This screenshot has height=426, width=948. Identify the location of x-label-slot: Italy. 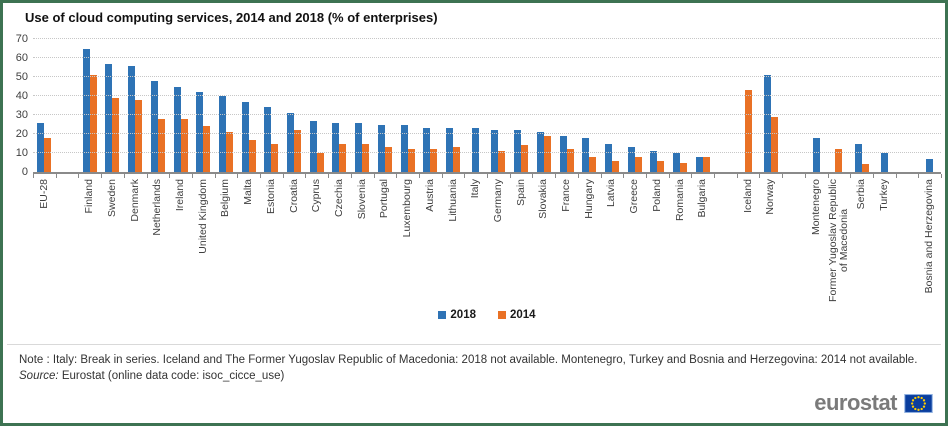
(475, 240).